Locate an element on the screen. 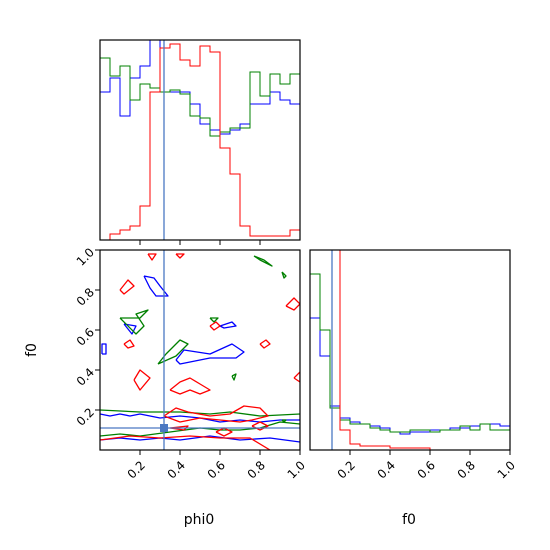 The width and height of the screenshot is (550, 550). f0-hist-x-tick-label-1: 0.4 is located at coordinates (386, 469).